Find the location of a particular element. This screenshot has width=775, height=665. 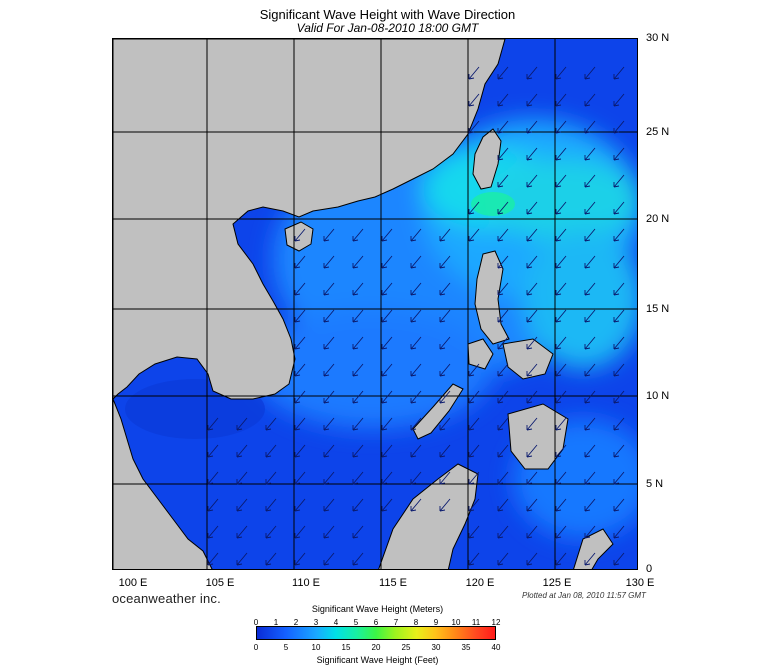

colorbar-feet-tick: 5 is located at coordinates (286, 647).